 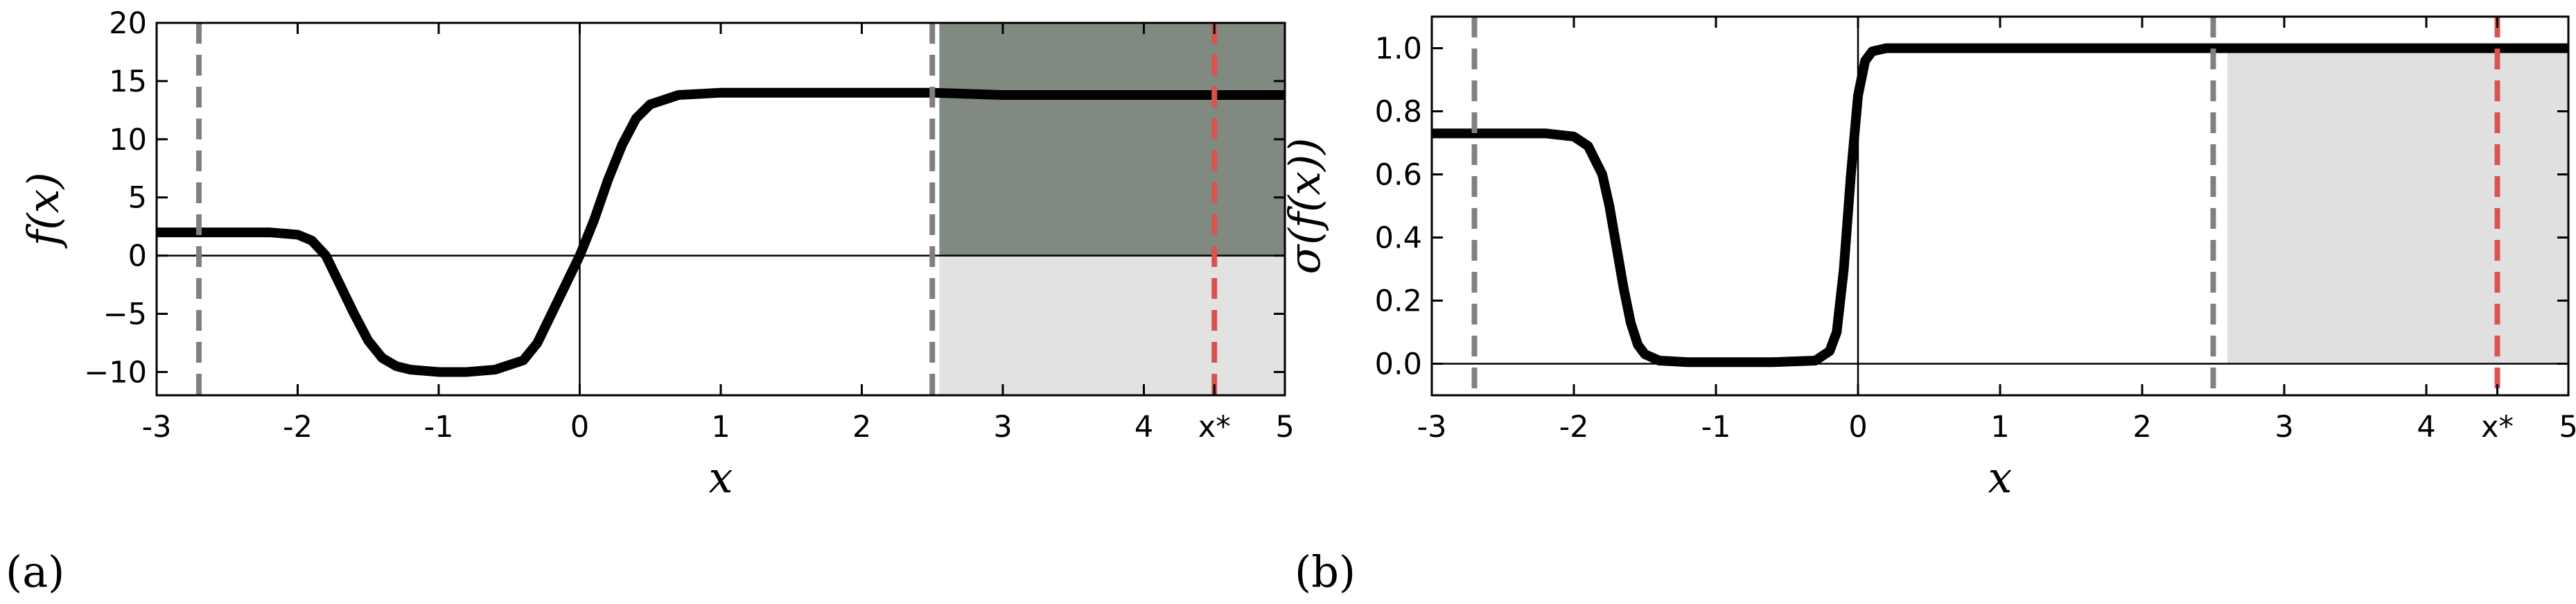 I want to click on y-tick-label: 0.0, so click(x=1398, y=364).